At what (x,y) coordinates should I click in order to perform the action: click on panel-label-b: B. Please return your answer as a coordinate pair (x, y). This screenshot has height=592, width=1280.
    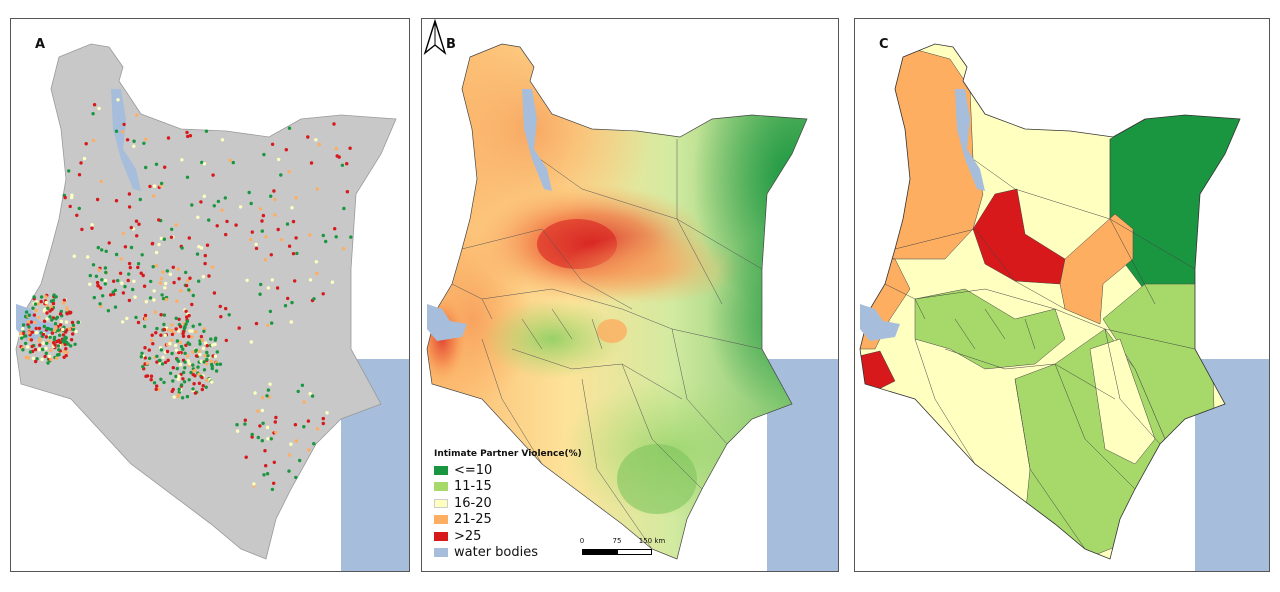
    Looking at the image, I should click on (451, 44).